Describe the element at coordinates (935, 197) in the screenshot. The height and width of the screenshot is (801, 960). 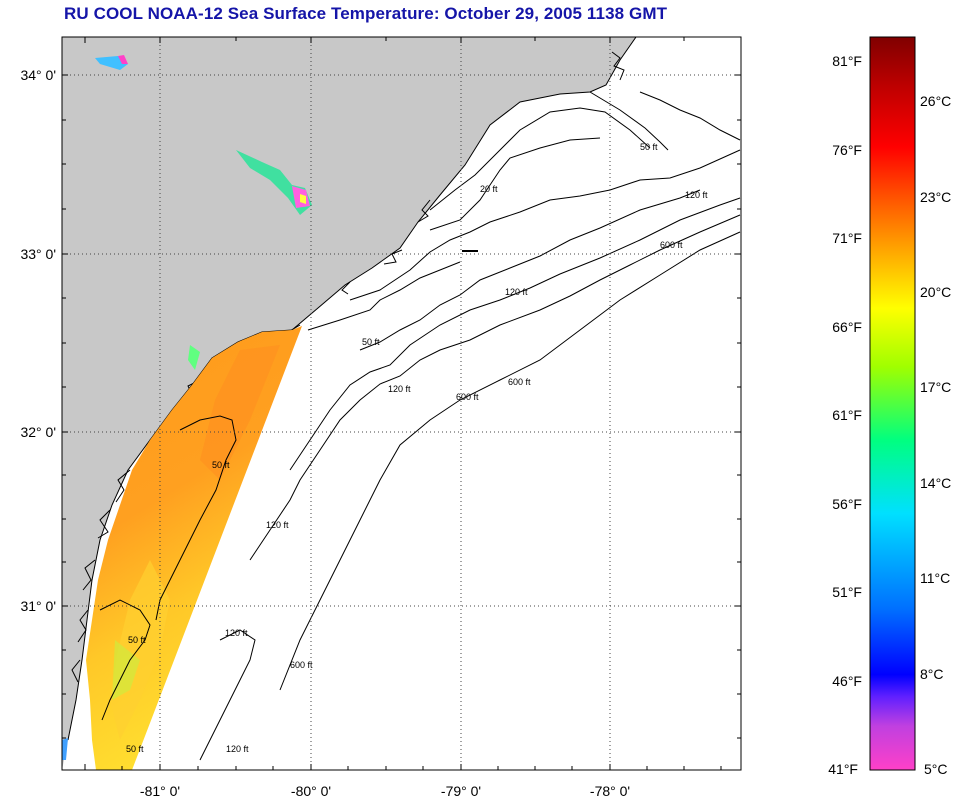
I see `colorbar-c-label: 23°C` at that location.